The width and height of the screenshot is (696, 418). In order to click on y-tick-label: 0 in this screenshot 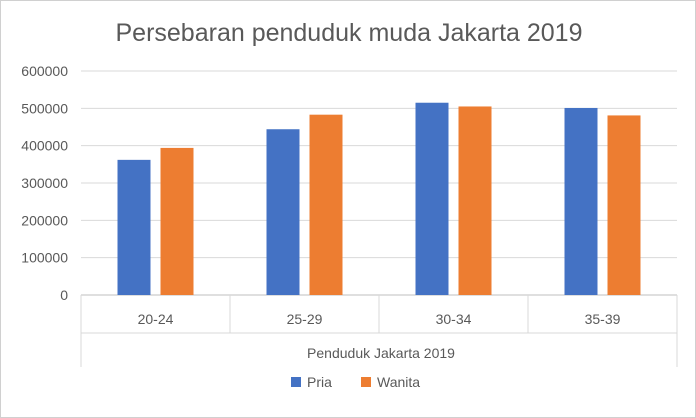, I will do `click(64, 295)`.